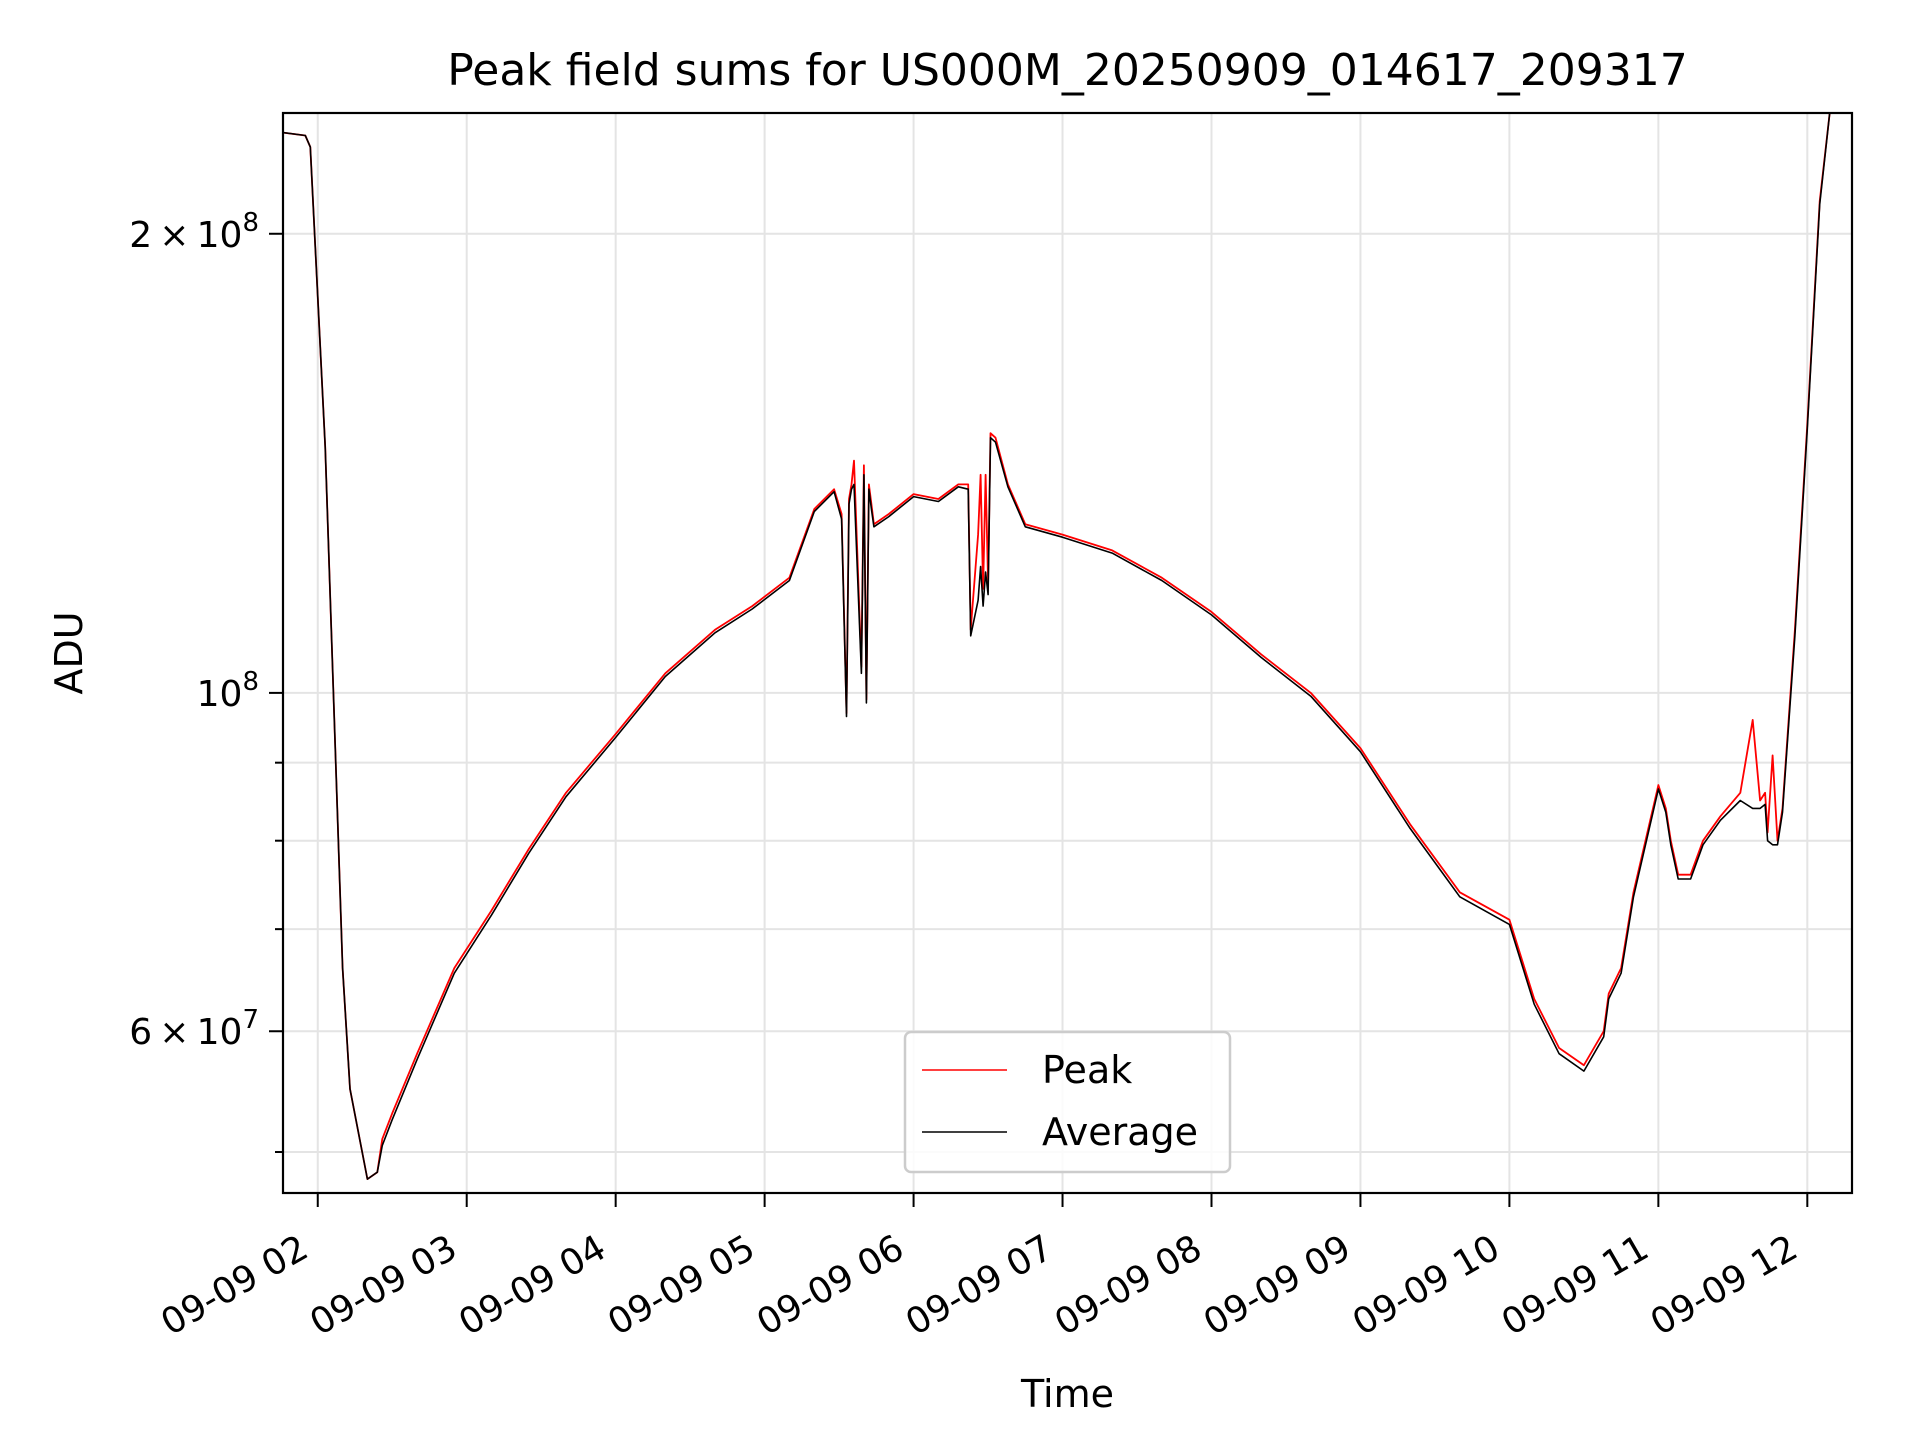 This screenshot has height=1440, width=1920. What do you see at coordinates (1087, 1070) in the screenshot?
I see `legend-label-peak: Peak` at bounding box center [1087, 1070].